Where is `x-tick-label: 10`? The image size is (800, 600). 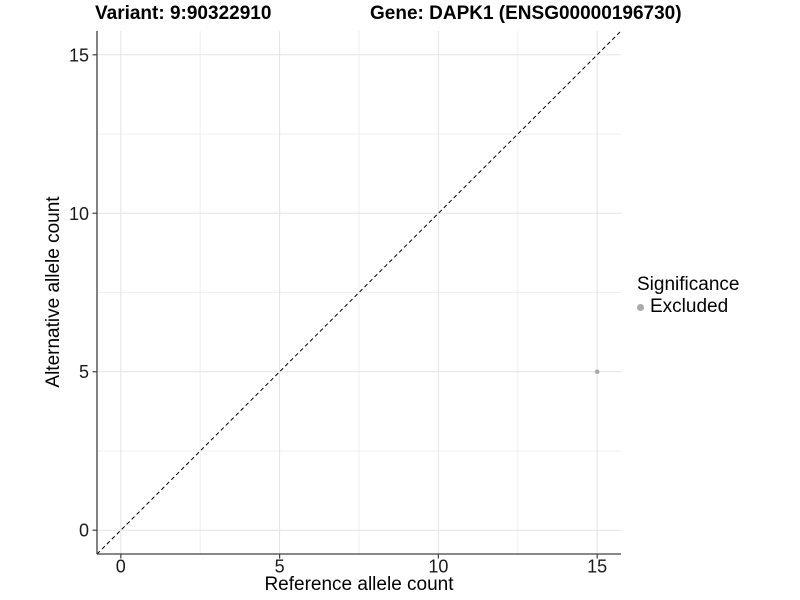
x-tick-label: 10 is located at coordinates (438, 567).